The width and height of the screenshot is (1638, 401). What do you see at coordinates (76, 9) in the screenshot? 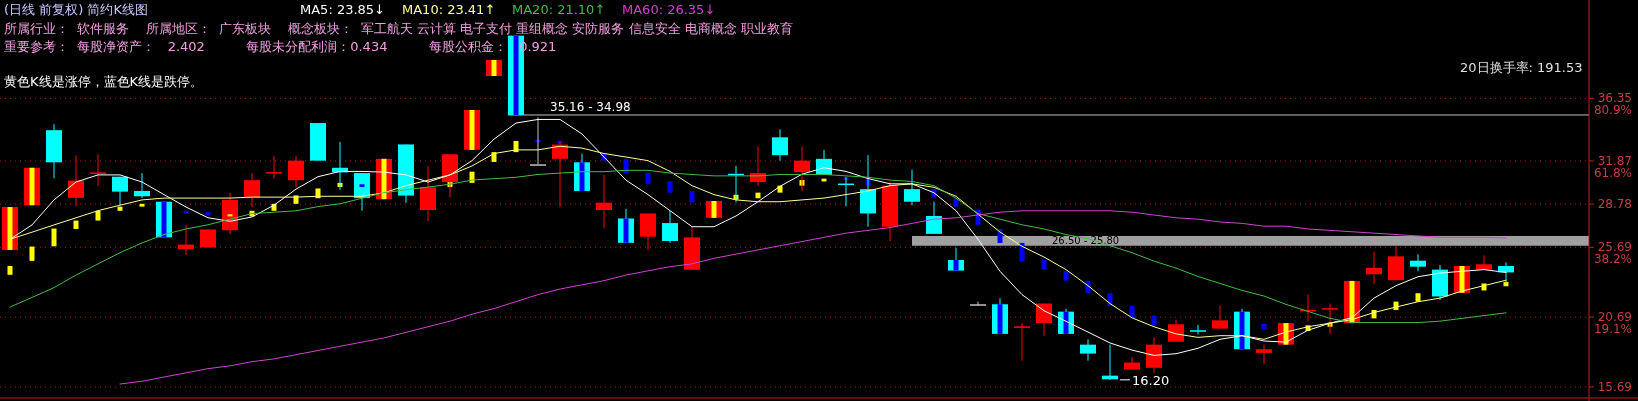
I see `chart-title: (日线 前复权) 简约K线图` at bounding box center [76, 9].